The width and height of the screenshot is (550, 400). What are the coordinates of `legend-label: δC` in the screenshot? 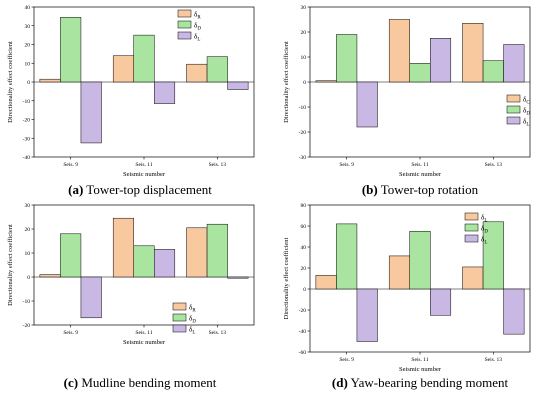 It's located at (526, 101).